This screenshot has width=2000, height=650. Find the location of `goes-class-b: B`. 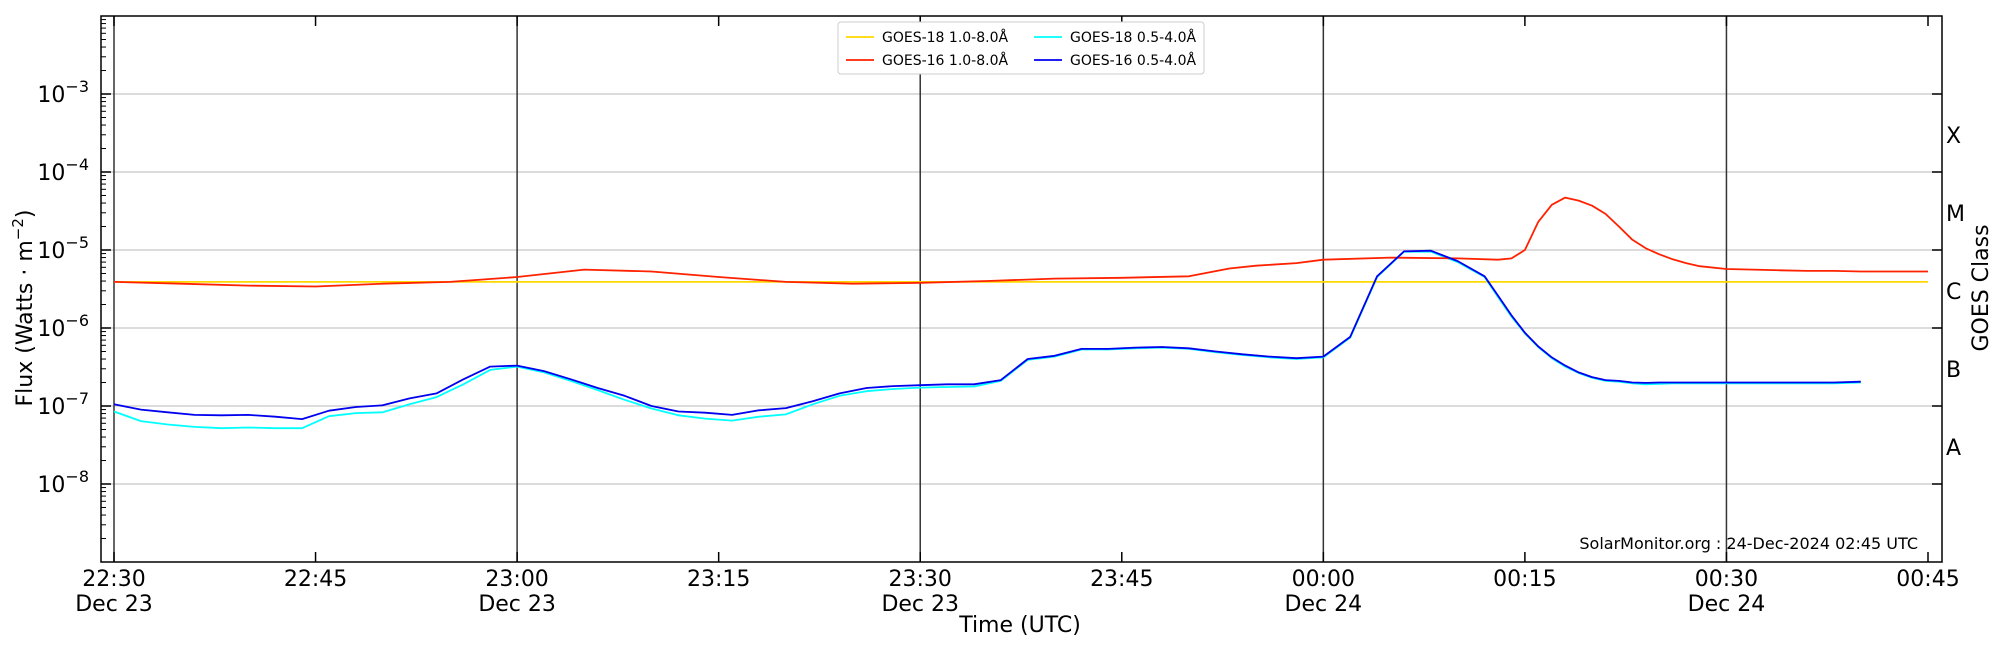

goes-class-b: B is located at coordinates (1953, 370).